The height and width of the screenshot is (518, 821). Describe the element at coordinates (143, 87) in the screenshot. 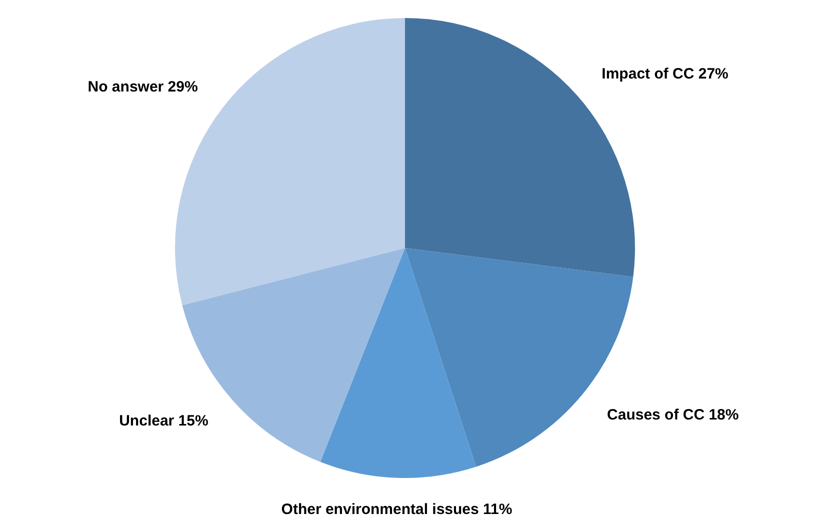

I see `slice-label: No answer 29%` at that location.